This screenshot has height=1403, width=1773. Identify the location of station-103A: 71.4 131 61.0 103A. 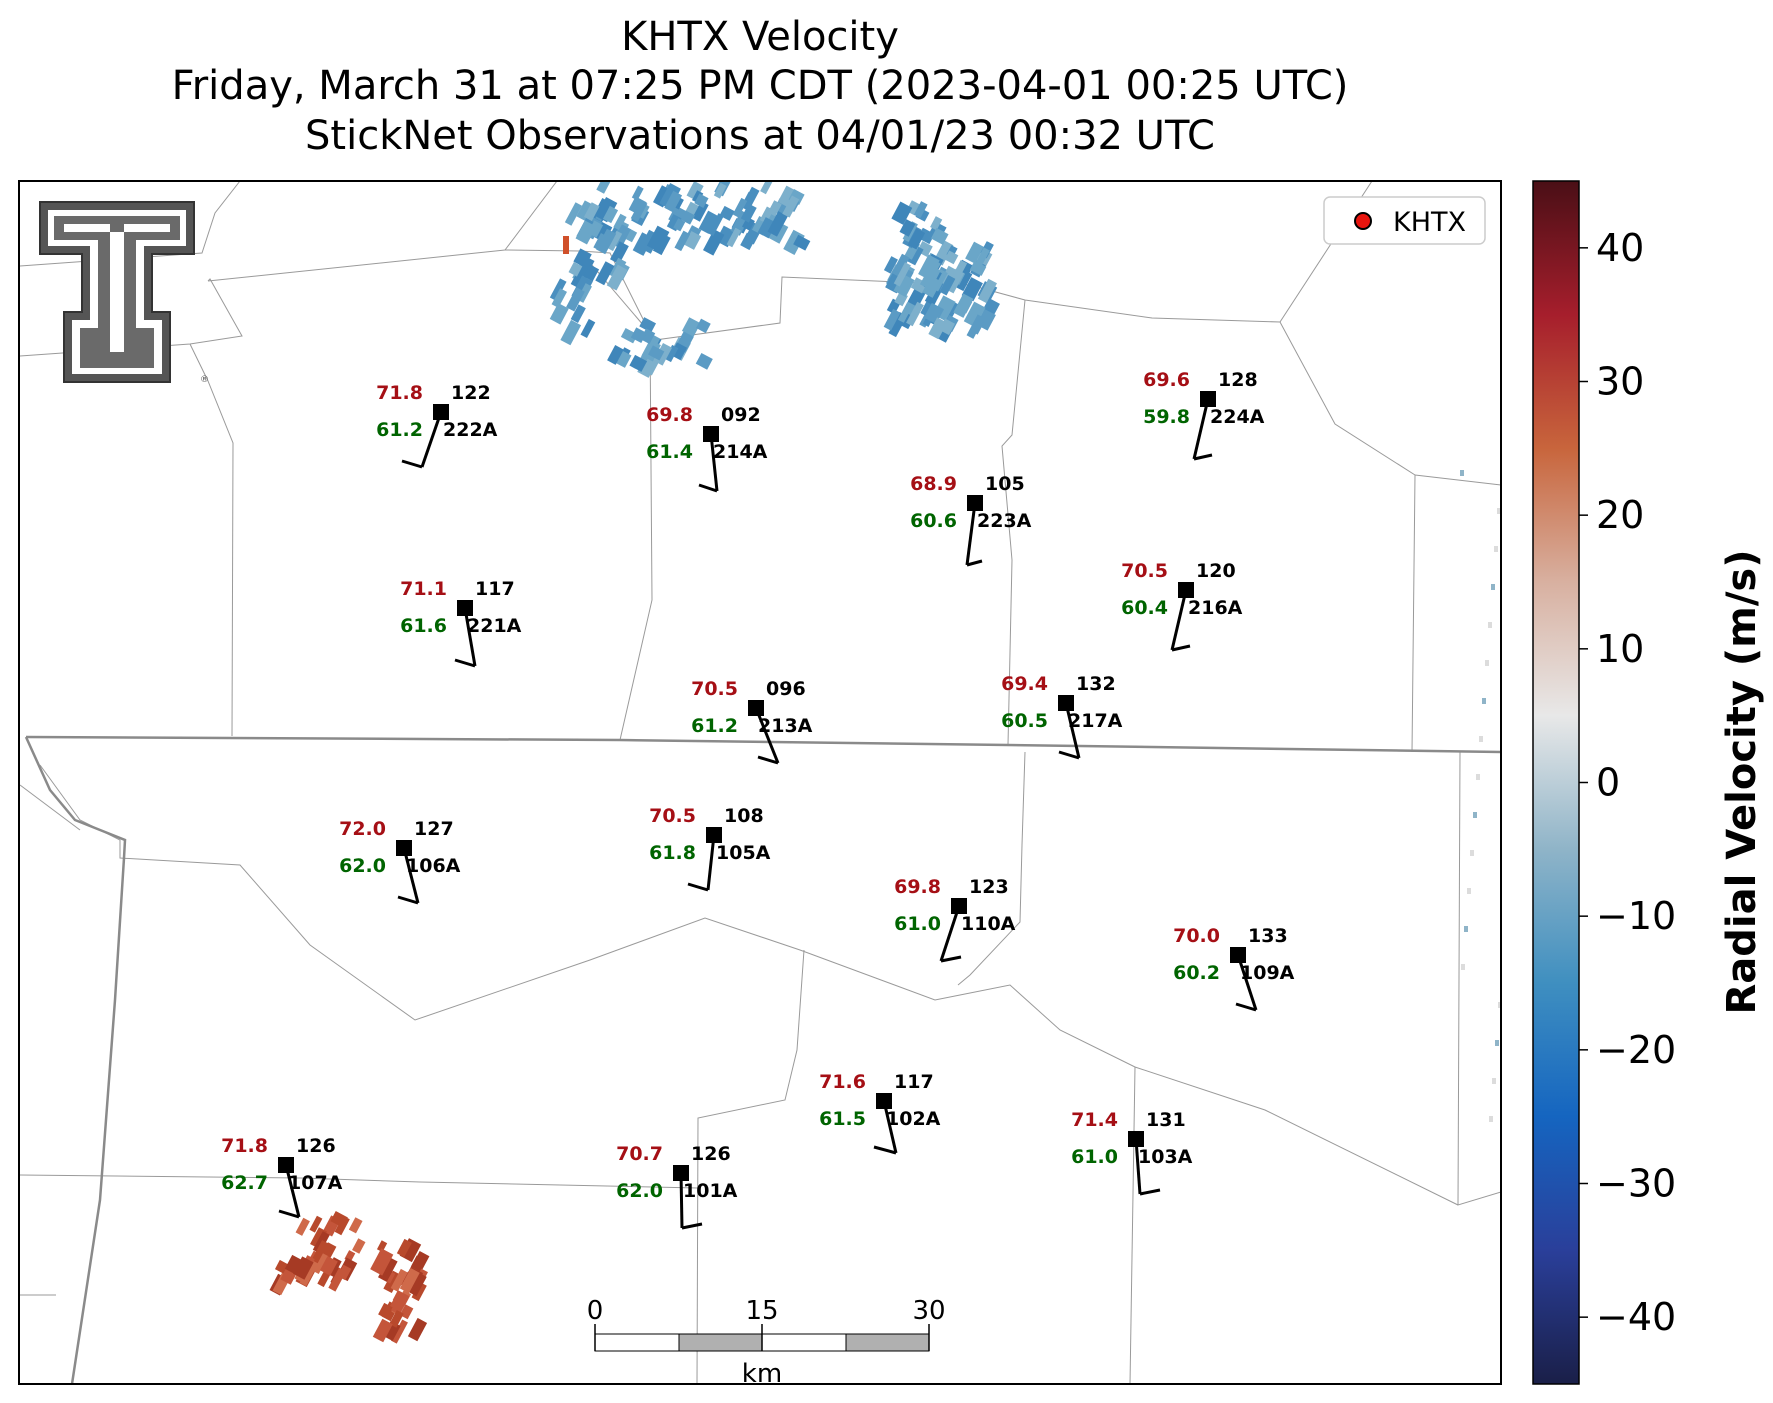
(1132, 1152).